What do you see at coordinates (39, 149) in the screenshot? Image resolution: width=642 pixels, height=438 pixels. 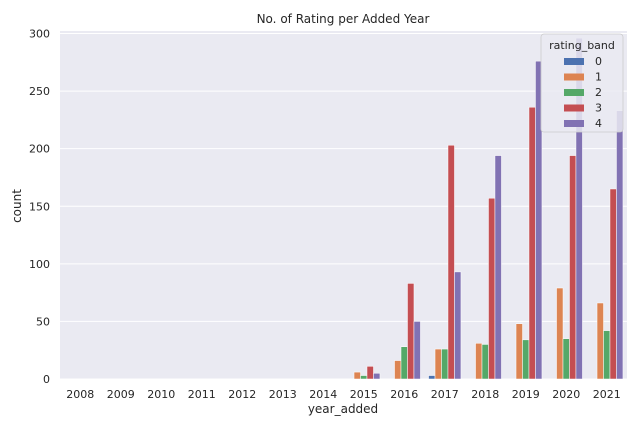 I see `y-tick-label: 200` at bounding box center [39, 149].